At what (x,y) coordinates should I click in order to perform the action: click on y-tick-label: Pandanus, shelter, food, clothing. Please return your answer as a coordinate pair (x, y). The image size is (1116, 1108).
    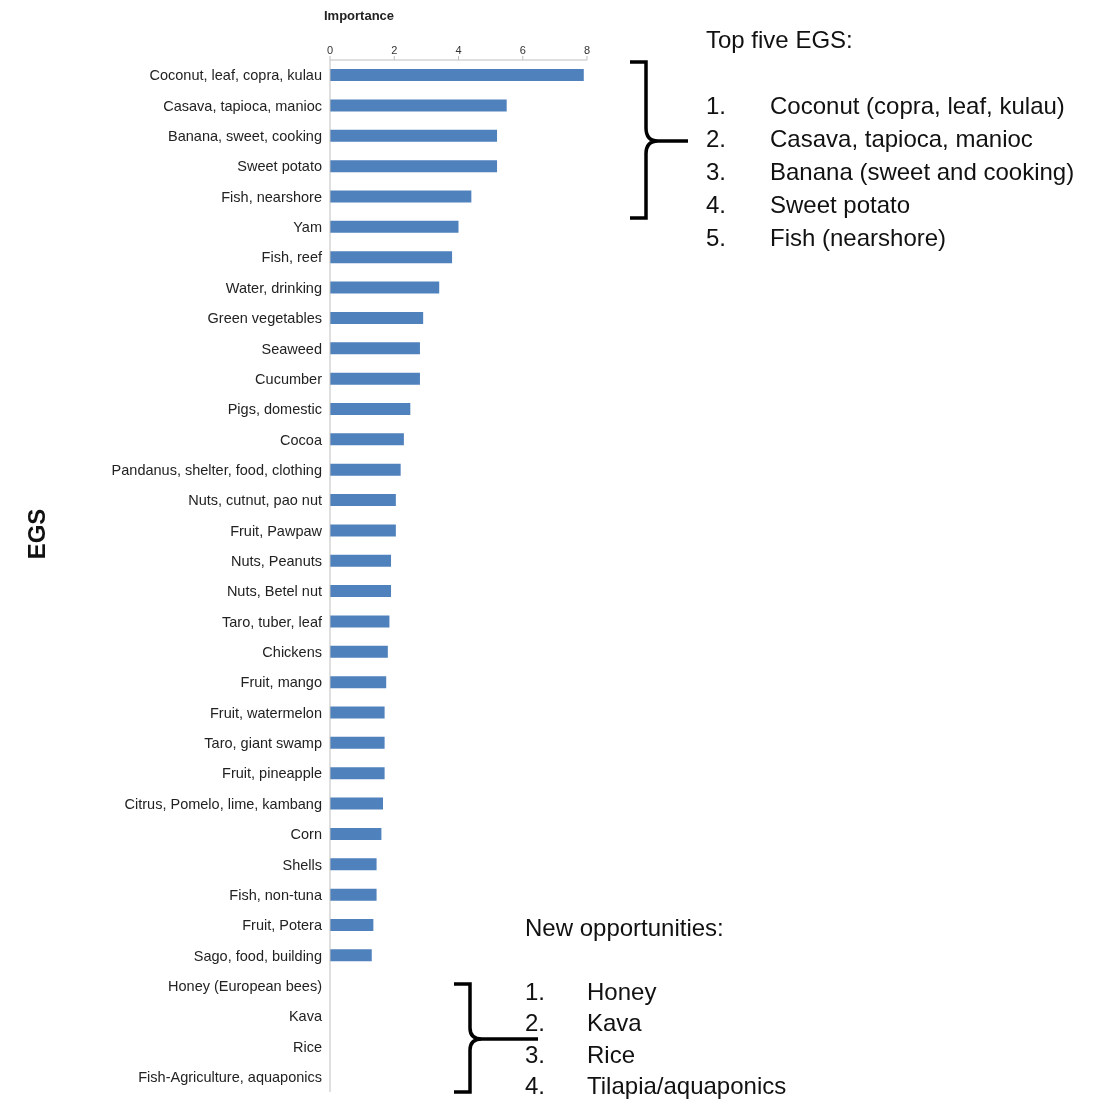
    Looking at the image, I should click on (216, 469).